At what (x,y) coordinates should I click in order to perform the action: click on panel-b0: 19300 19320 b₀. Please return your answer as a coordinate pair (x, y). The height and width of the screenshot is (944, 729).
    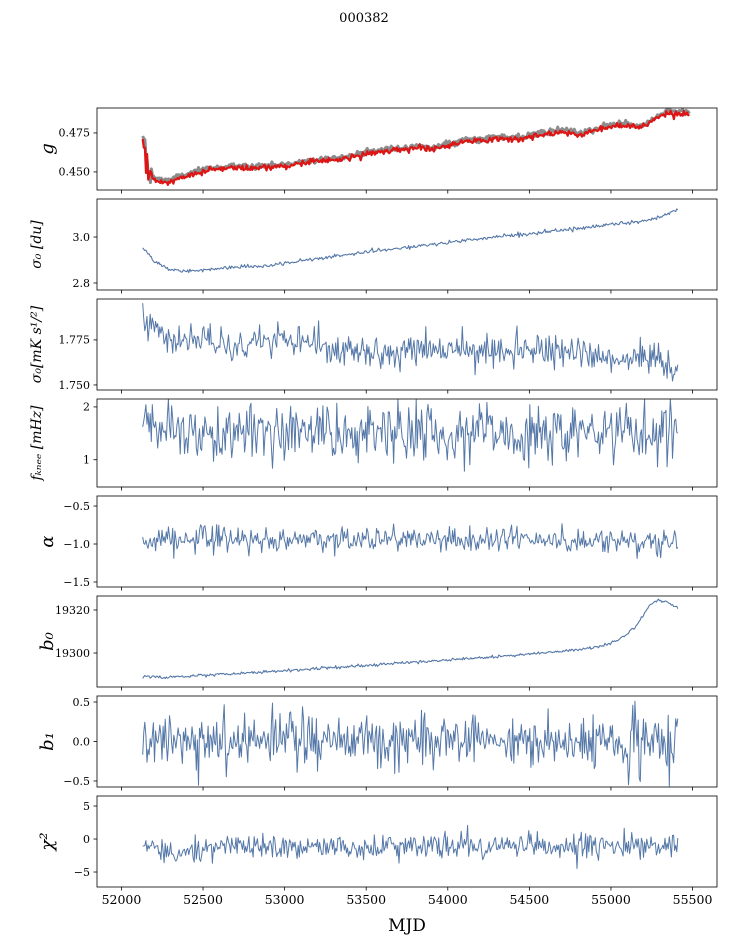
    Looking at the image, I should click on (377, 643).